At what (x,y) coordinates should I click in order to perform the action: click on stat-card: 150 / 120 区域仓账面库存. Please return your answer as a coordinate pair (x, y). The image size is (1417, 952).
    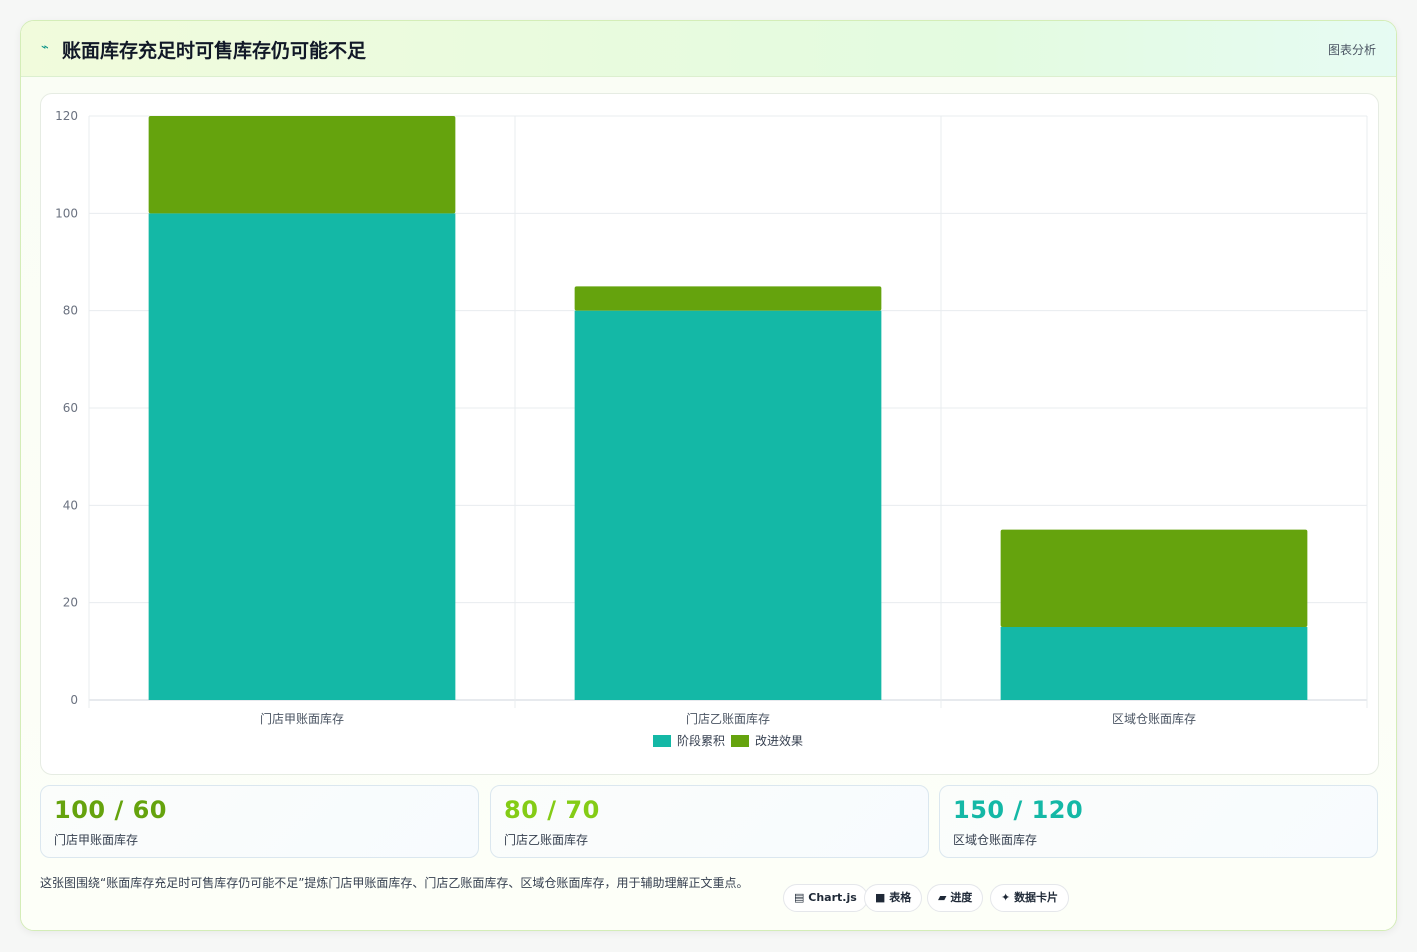
    Looking at the image, I should click on (1158, 821).